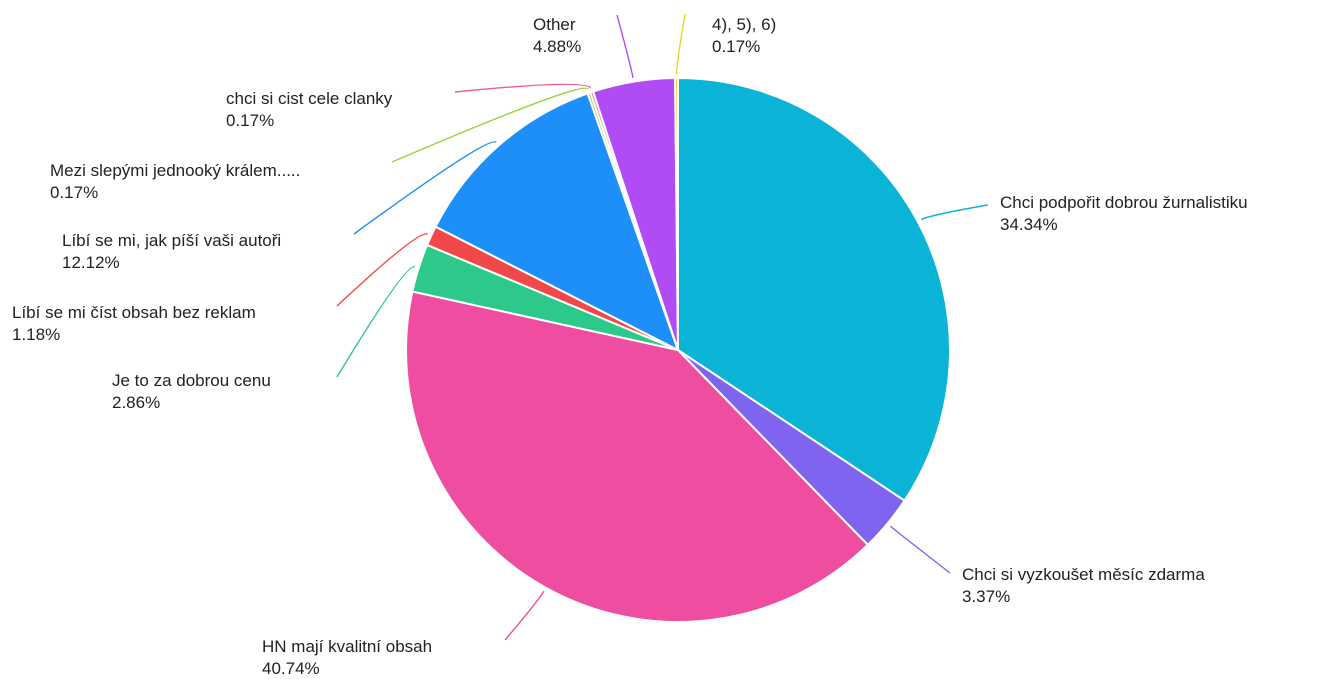  Describe the element at coordinates (309, 98) in the screenshot. I see `slice-label: chci si cist cele clanky` at that location.